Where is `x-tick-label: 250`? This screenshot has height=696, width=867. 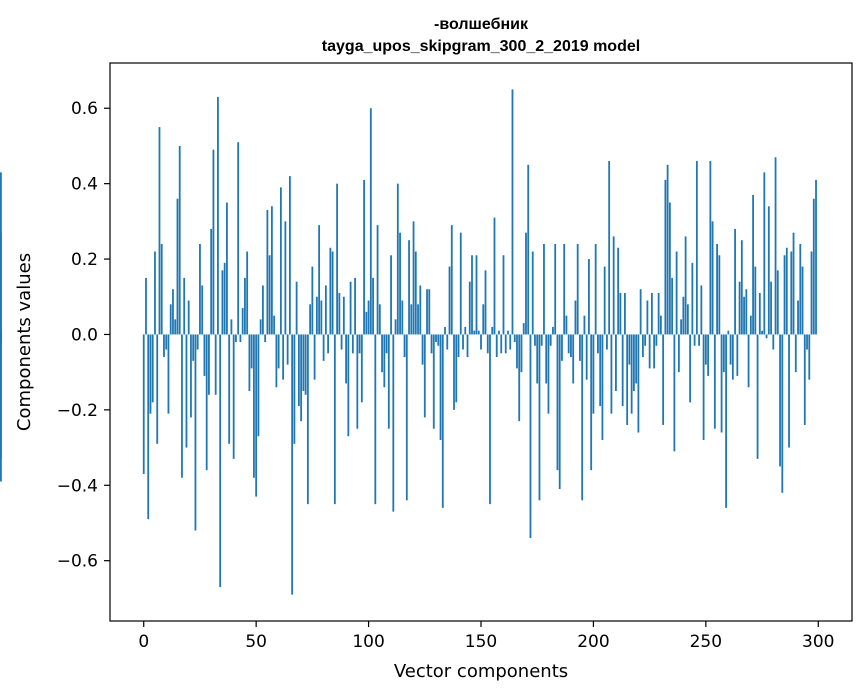
x-tick-label: 250 is located at coordinates (706, 642).